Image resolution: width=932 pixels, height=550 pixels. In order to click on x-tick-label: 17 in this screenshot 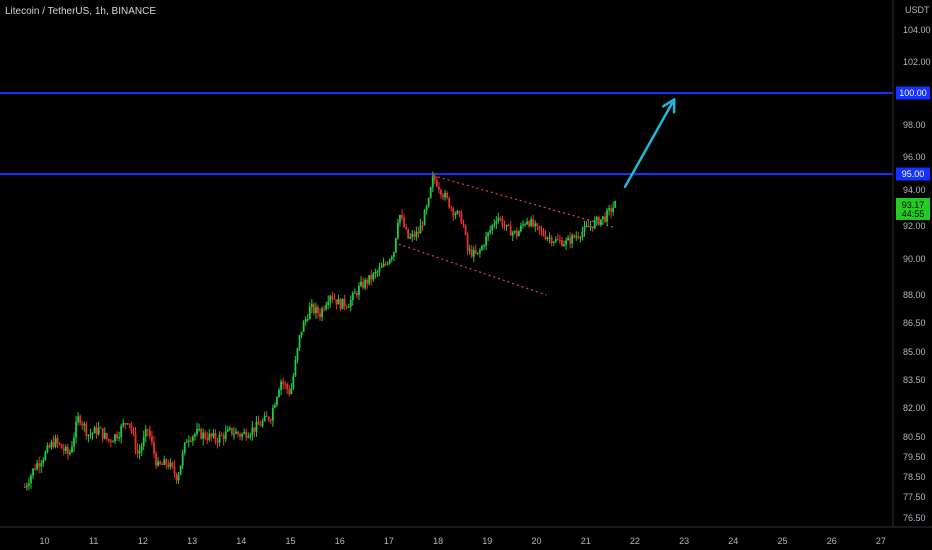, I will do `click(389, 541)`.